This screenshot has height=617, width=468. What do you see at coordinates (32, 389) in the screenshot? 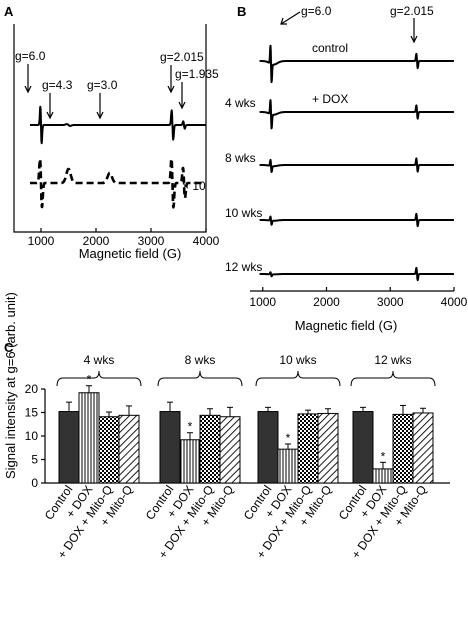
I see `panel-c-ytick-label: 20` at bounding box center [32, 389].